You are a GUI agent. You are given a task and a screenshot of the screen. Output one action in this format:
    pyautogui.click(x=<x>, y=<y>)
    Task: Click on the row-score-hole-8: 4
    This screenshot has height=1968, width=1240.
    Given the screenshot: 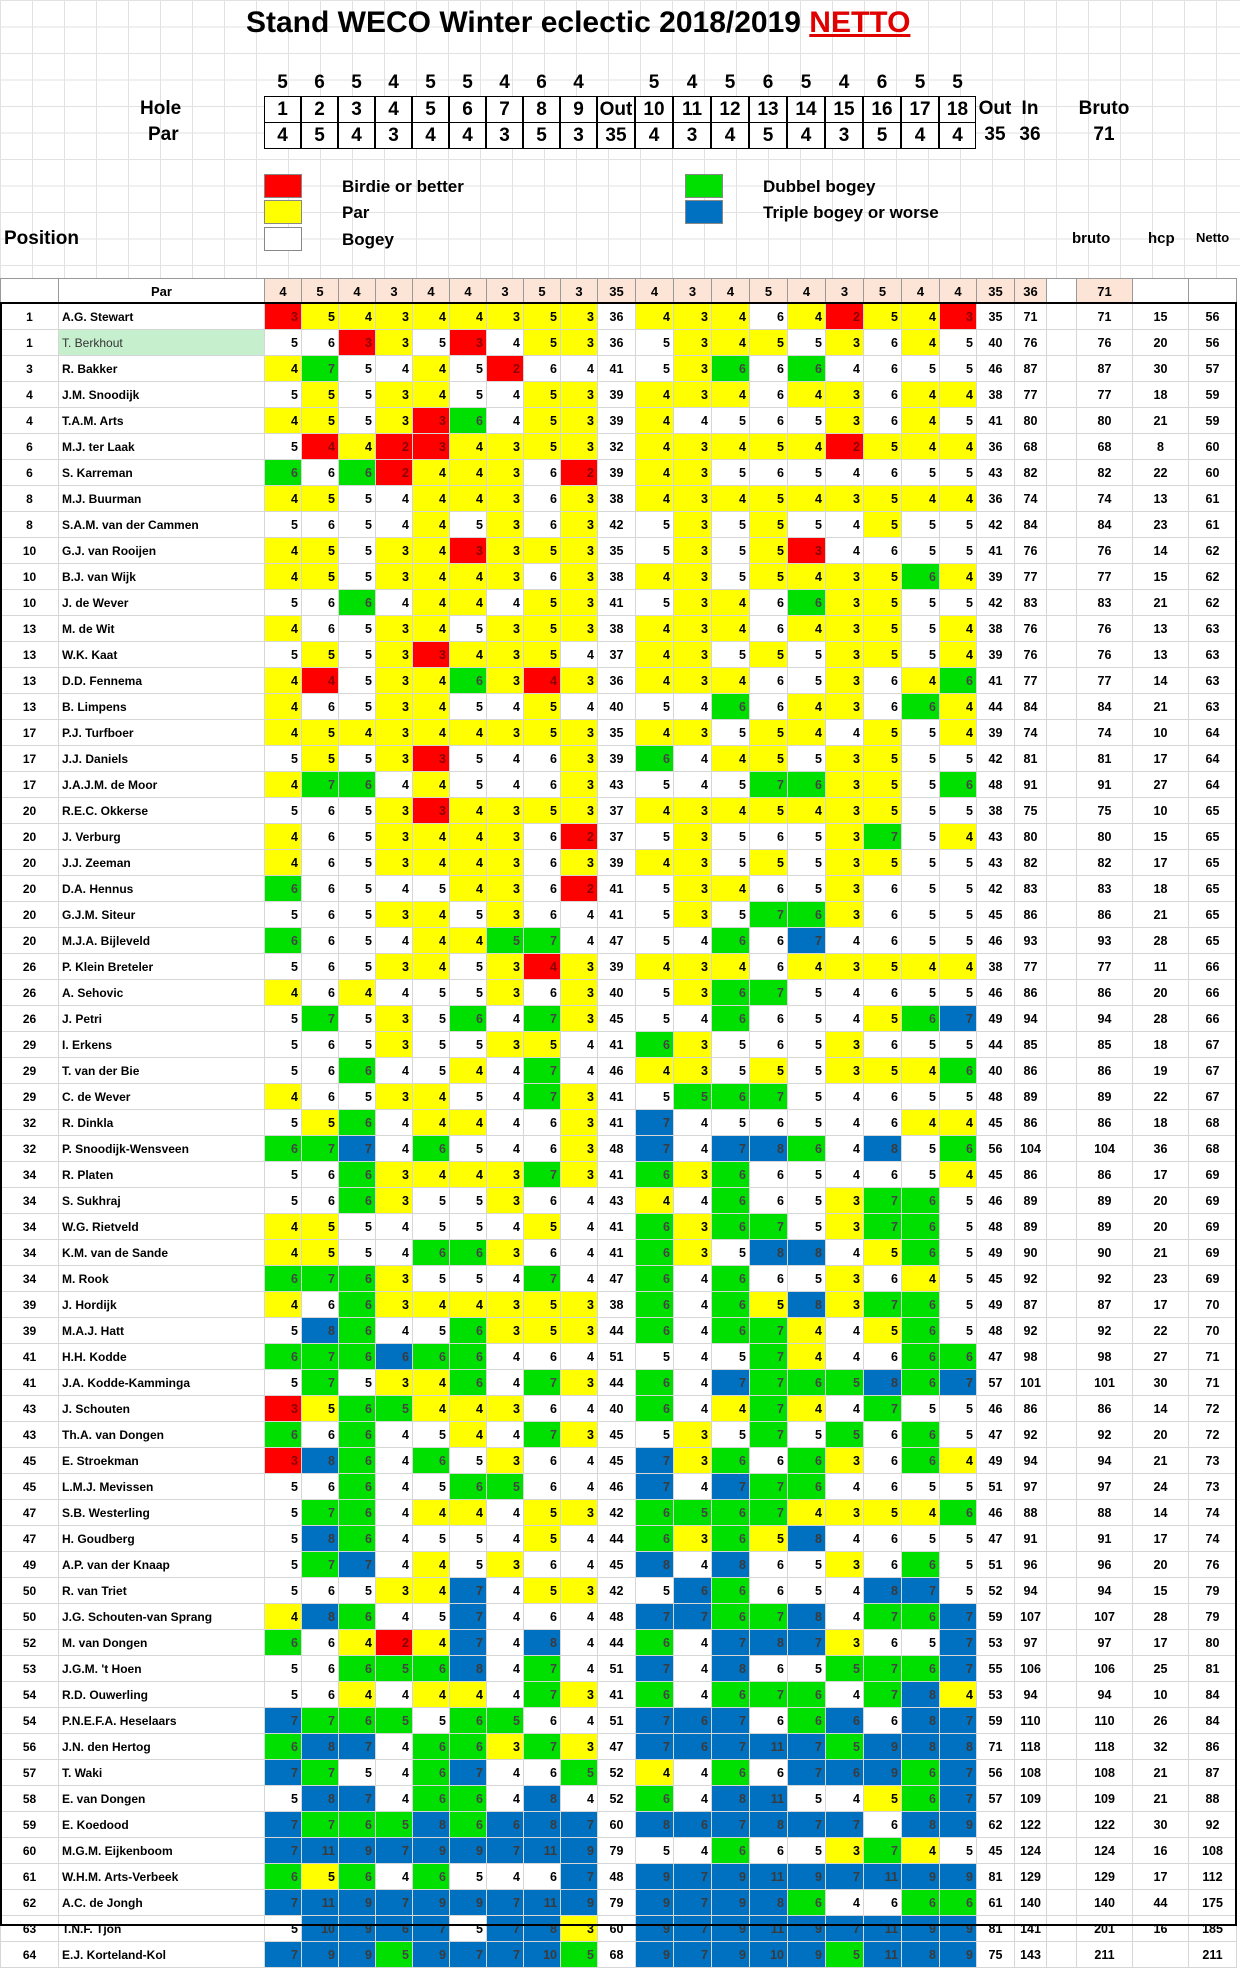 What is the action you would take?
    pyautogui.click(x=542, y=966)
    